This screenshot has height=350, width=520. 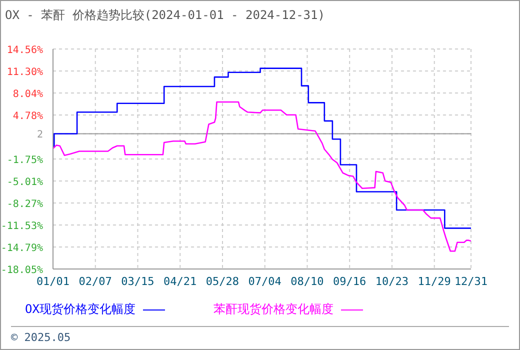 What do you see at coordinates (27, 116) in the screenshot?
I see `y-tick-label: 4.78%` at bounding box center [27, 116].